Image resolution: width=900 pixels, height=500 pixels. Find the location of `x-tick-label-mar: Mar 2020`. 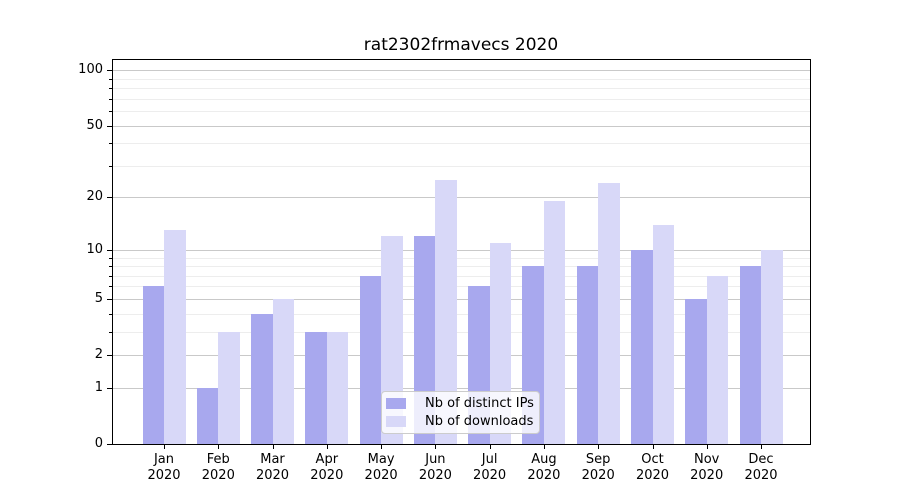

x-tick-label-mar: Mar 2020 is located at coordinates (273, 468).